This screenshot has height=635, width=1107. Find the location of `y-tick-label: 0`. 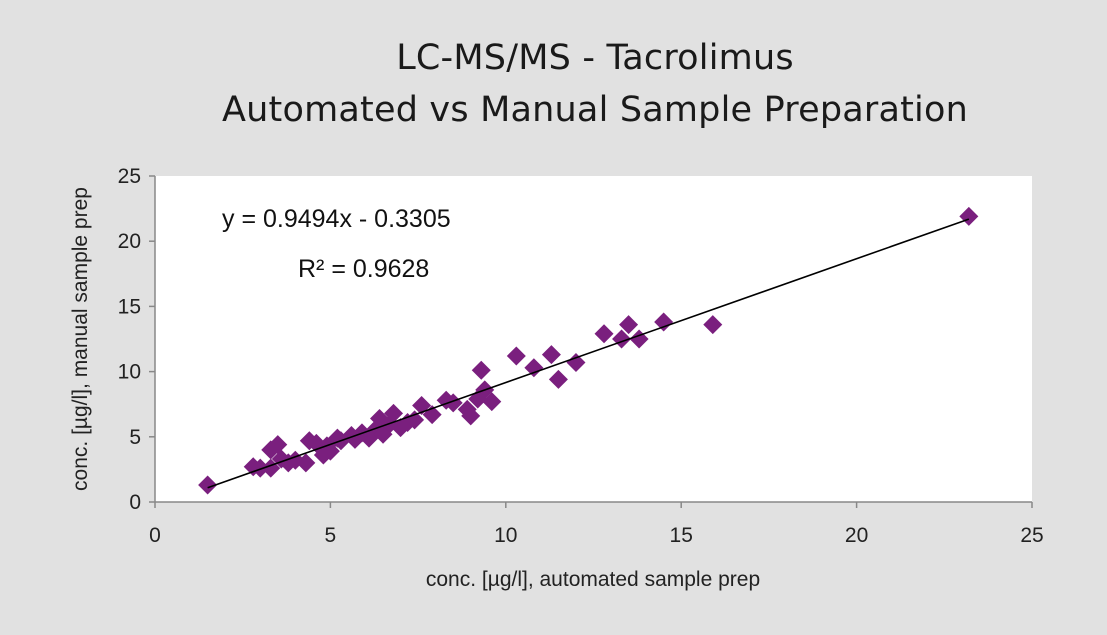

y-tick-label: 0 is located at coordinates (135, 502).